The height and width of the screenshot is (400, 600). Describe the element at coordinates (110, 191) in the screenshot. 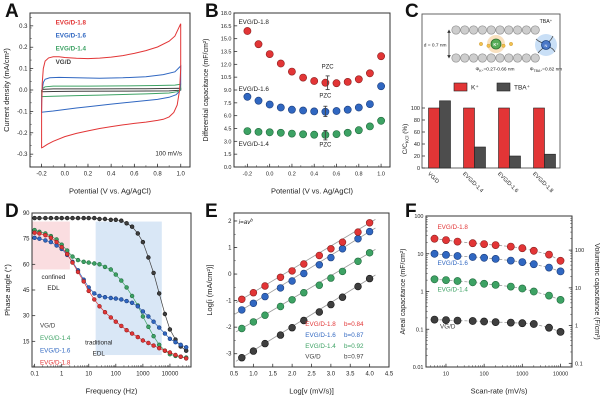

I see `x-axis-label: Potential (V vs. Ag/AgCl)` at that location.